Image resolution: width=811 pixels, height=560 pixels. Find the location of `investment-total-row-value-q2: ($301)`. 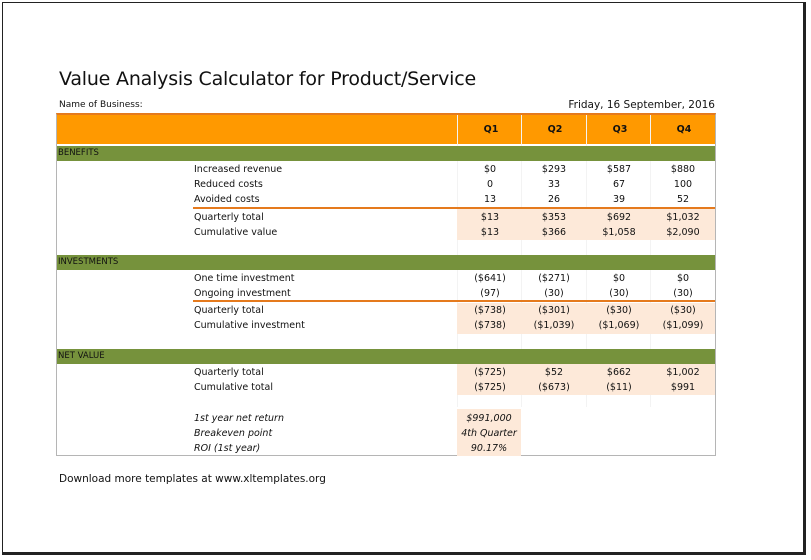

investment-total-row-value-q2: ($301) is located at coordinates (554, 310).